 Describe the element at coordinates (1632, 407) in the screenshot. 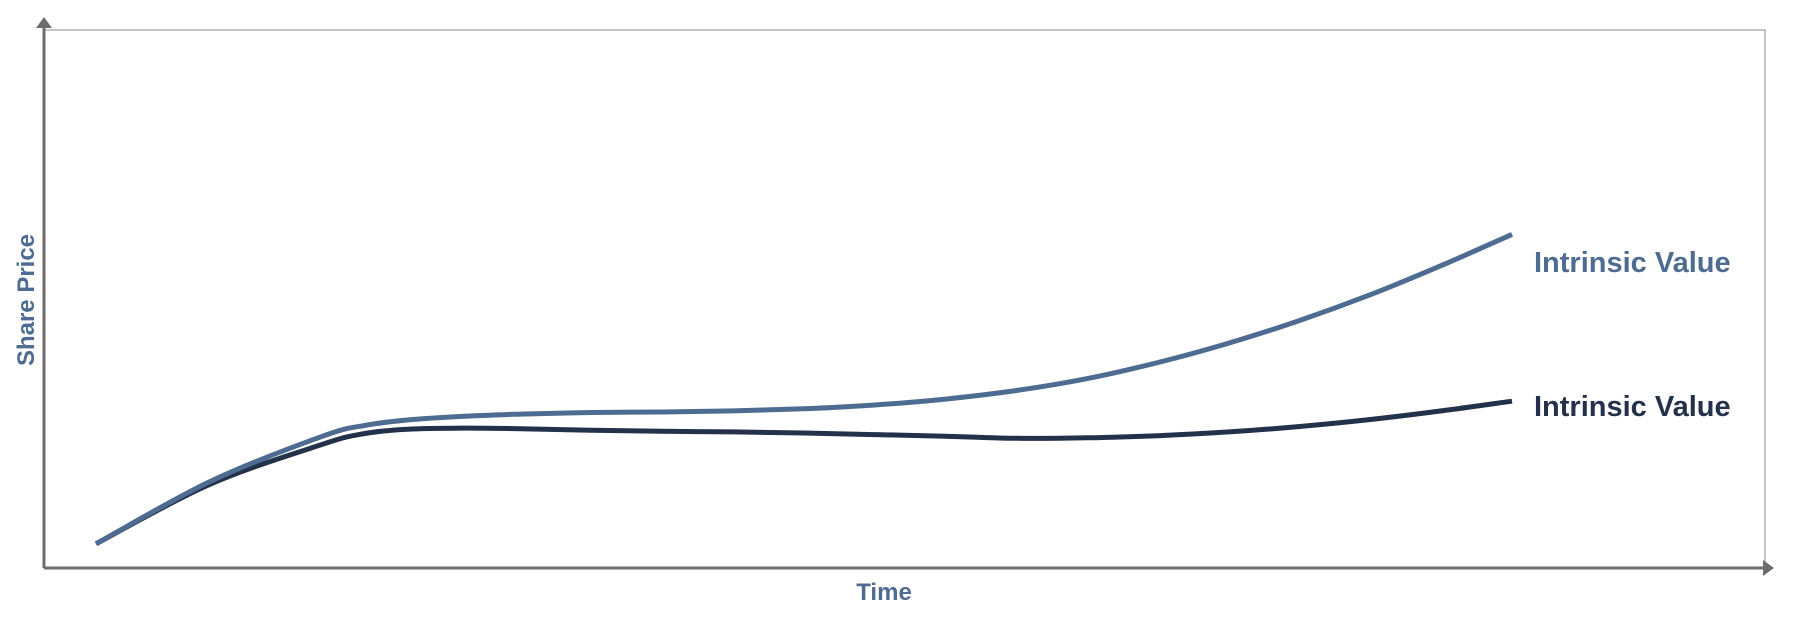

I see `series-label-lower: Intrinsic Value` at that location.